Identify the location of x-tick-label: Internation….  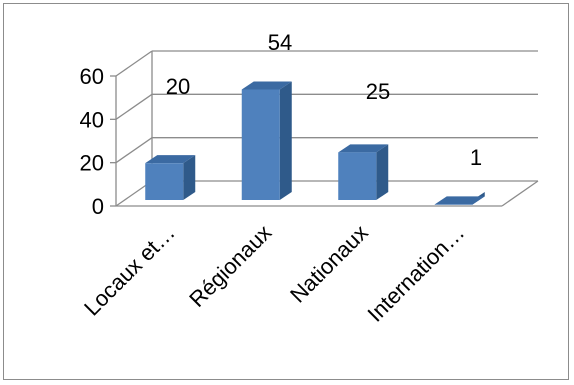
(416, 273).